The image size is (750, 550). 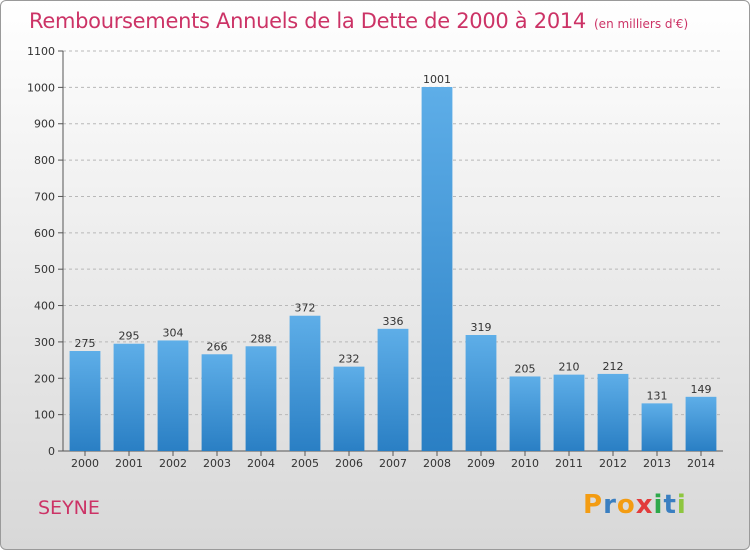 What do you see at coordinates (525, 368) in the screenshot?
I see `bar-value-label: 205` at bounding box center [525, 368].